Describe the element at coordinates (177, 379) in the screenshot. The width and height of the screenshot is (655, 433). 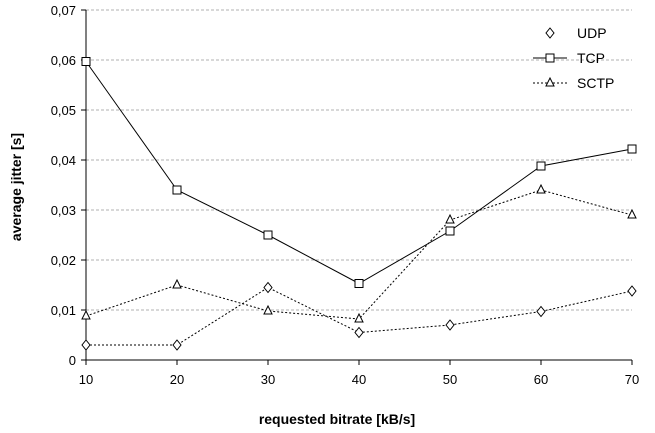
I see `x-tick-label-1: 20` at that location.